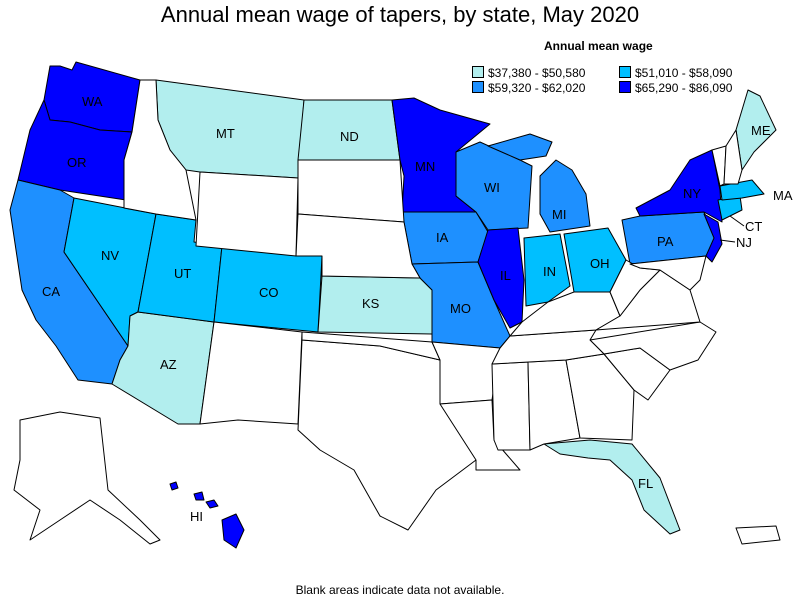 The width and height of the screenshot is (800, 600). I want to click on legend-item-4: $65,290 - $86,090, so click(675, 88).